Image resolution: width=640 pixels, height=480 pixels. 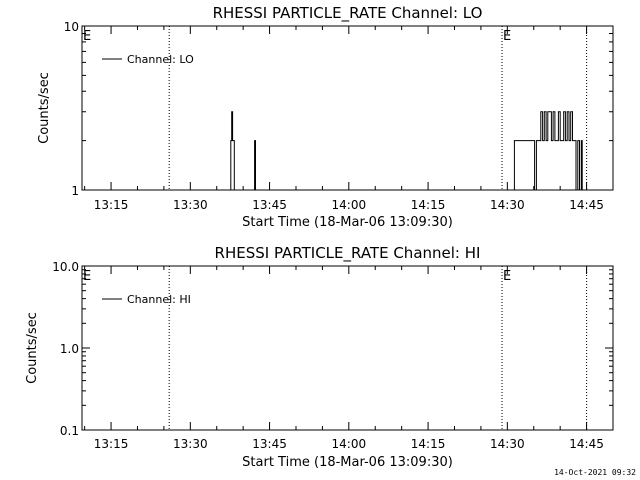 What do you see at coordinates (348, 13) in the screenshot?
I see `chart-title: RHESSI PARTICLE_RATE Channel: LO` at bounding box center [348, 13].